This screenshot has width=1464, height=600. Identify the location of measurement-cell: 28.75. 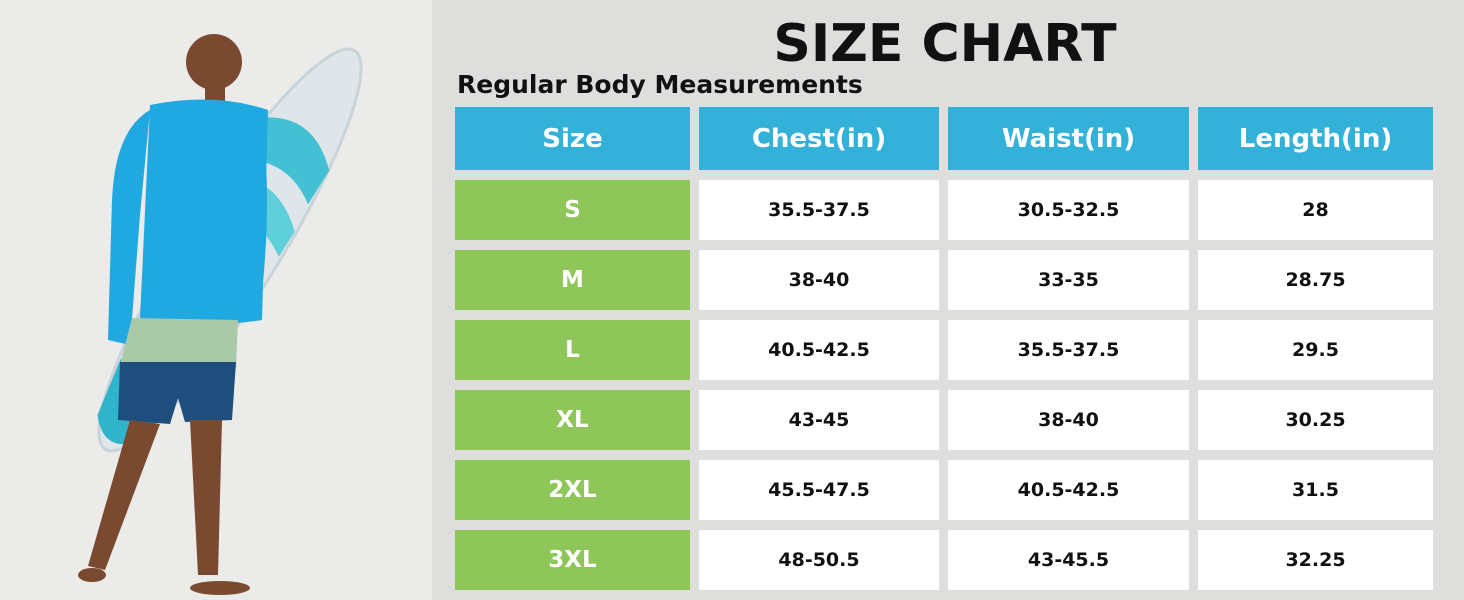
(1315, 280).